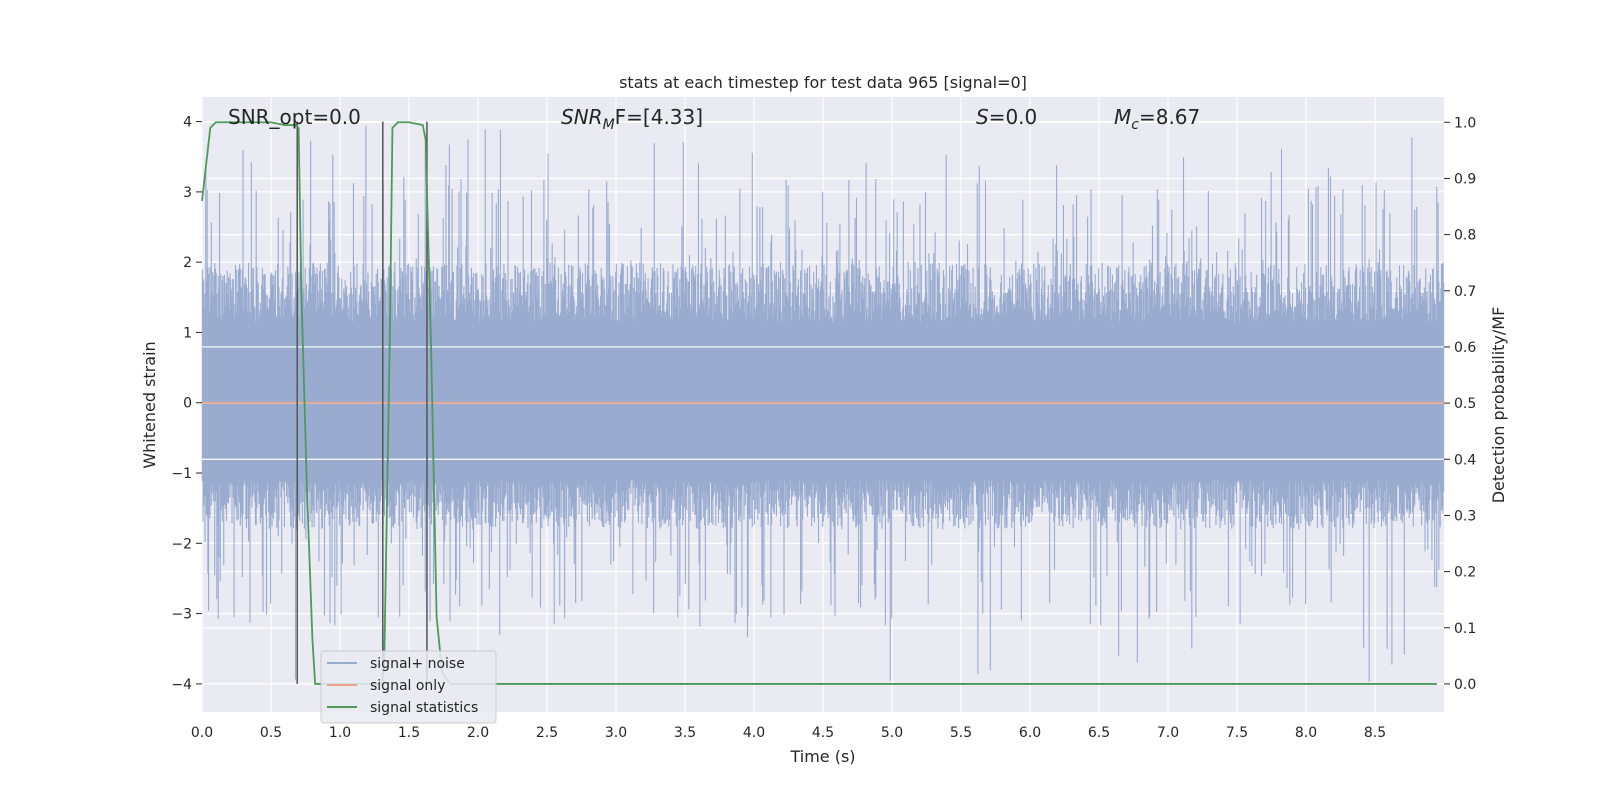  I want to click on x-tick-label-11: 5.5, so click(961, 733).